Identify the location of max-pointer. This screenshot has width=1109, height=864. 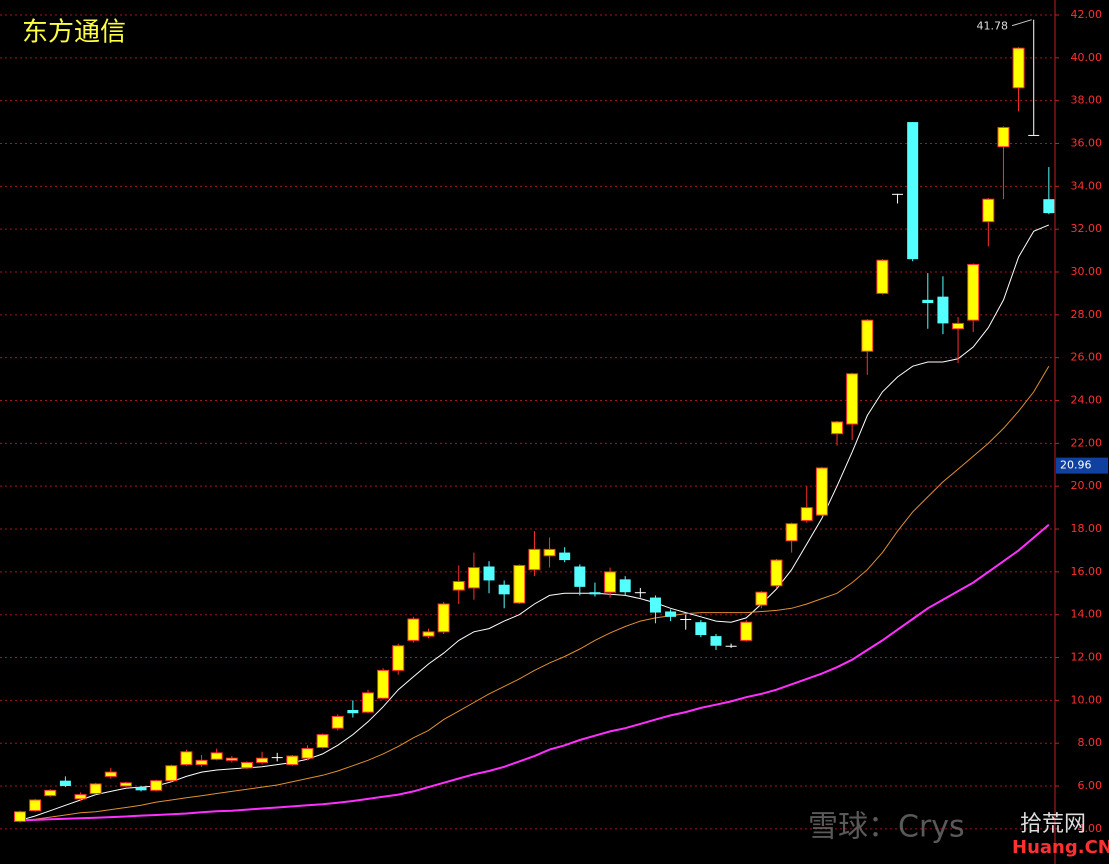
(1021, 23).